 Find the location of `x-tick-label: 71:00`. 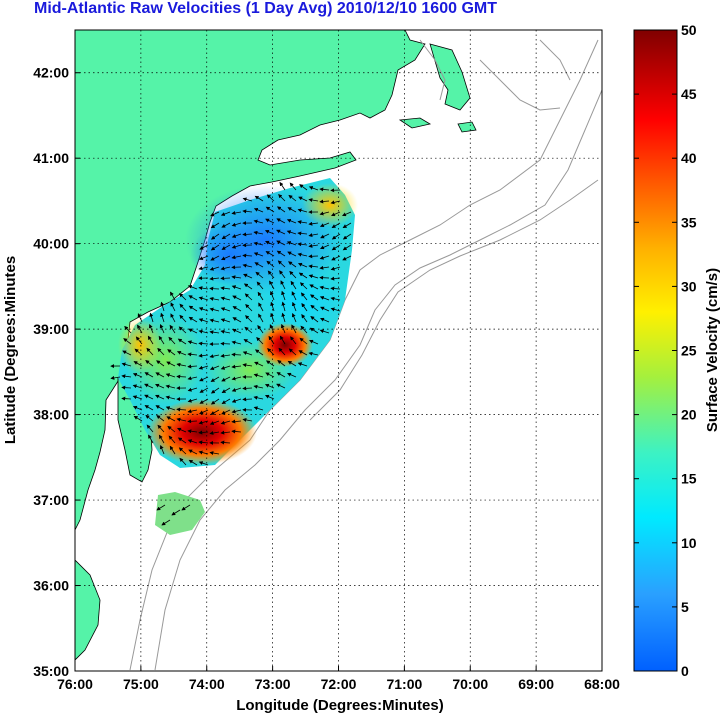

x-tick-label: 71:00 is located at coordinates (404, 684).